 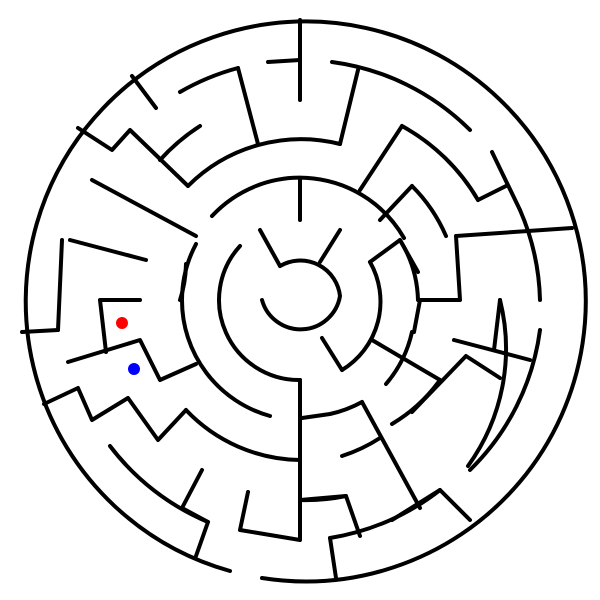 I want to click on start-marker, so click(x=122, y=323).